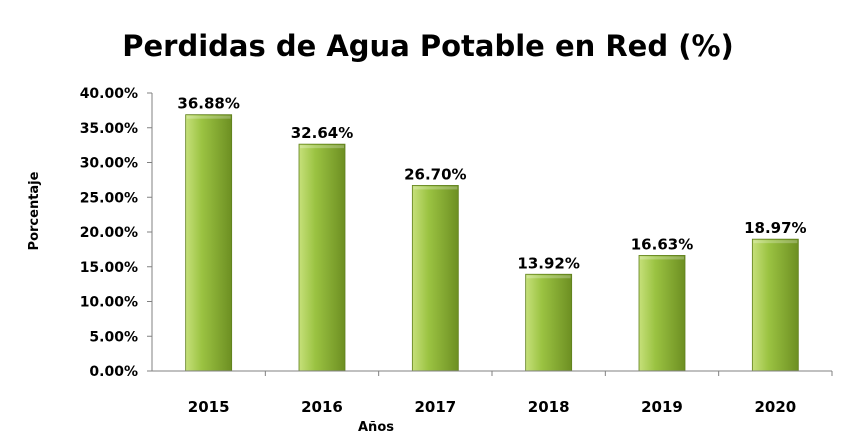 Image resolution: width=855 pixels, height=444 pixels. Describe the element at coordinates (109, 94) in the screenshot. I see `y-tick-label: 40.00%` at that location.